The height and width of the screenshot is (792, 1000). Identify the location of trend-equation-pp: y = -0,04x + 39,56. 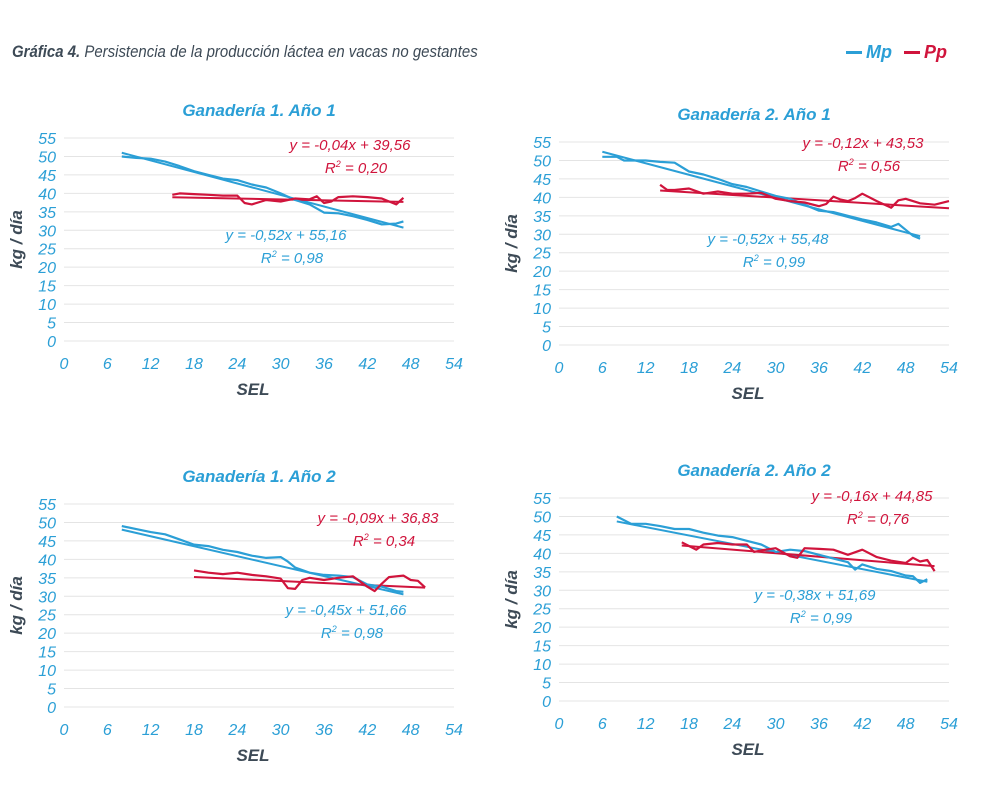
(350, 145).